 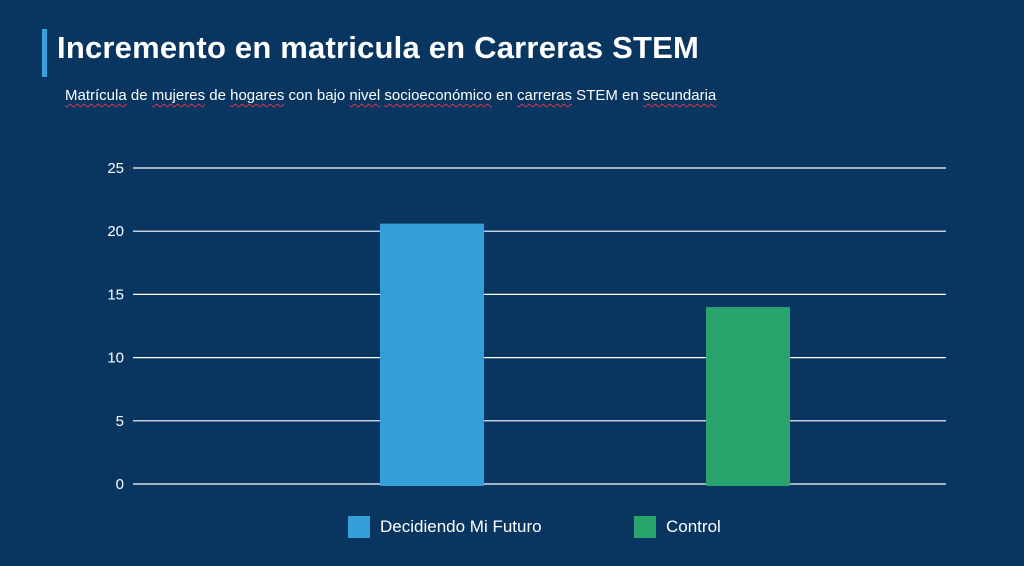 What do you see at coordinates (679, 95) in the screenshot?
I see `subtitle-part: secundaria` at bounding box center [679, 95].